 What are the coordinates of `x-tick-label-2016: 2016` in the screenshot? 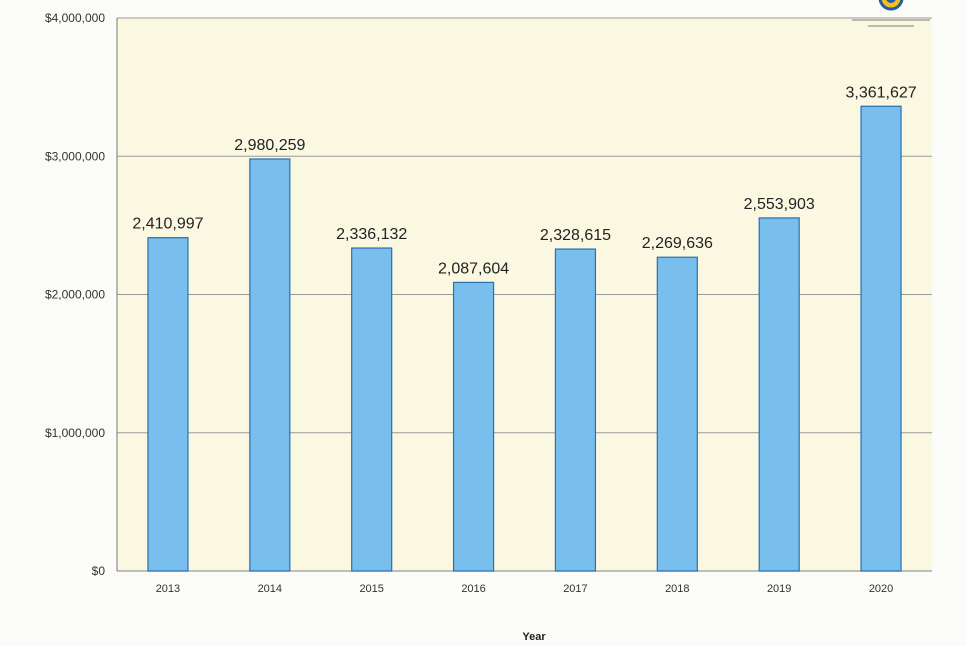 It's located at (473, 589).